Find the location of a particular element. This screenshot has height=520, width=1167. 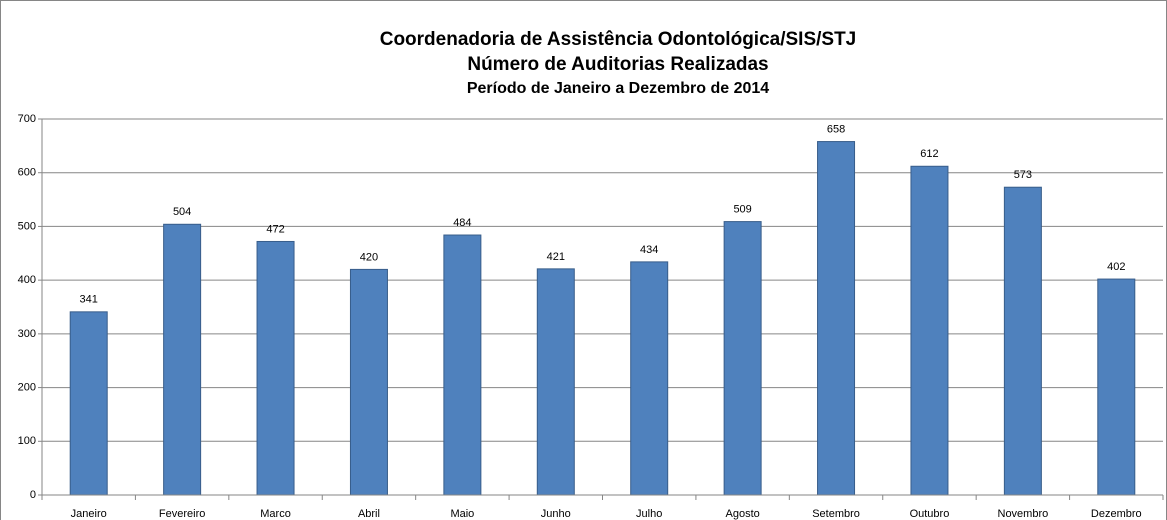

value-label: 658 is located at coordinates (836, 129).